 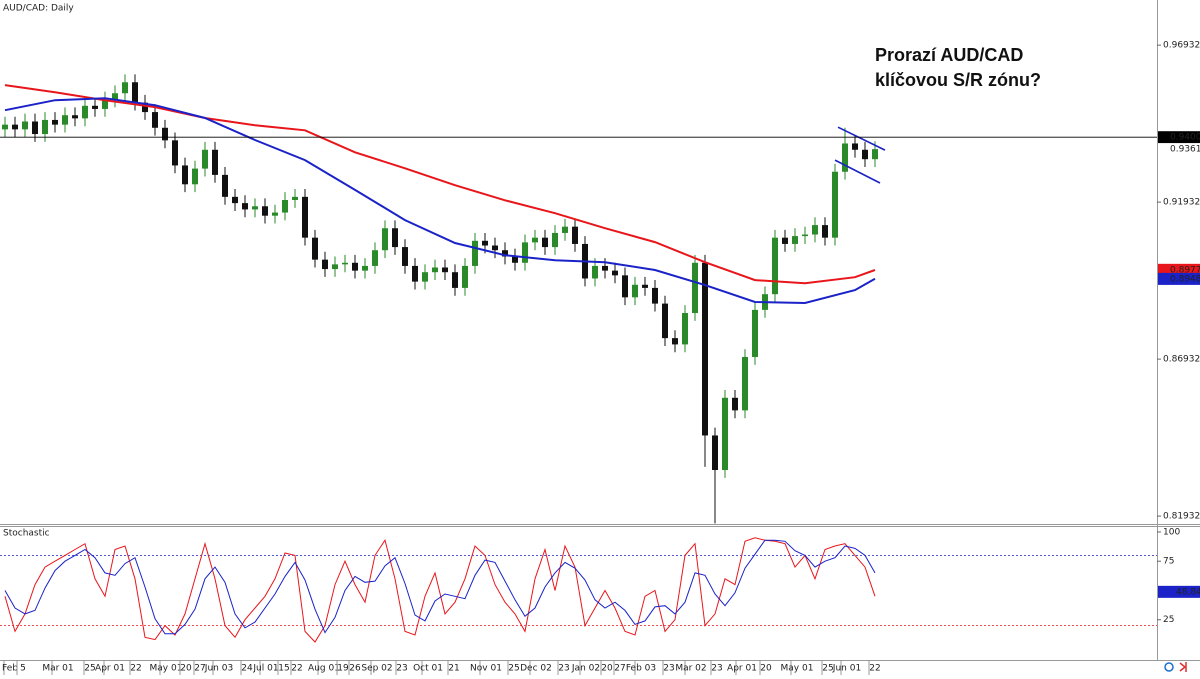 What do you see at coordinates (857, 171) in the screenshot?
I see `trend-line` at bounding box center [857, 171].